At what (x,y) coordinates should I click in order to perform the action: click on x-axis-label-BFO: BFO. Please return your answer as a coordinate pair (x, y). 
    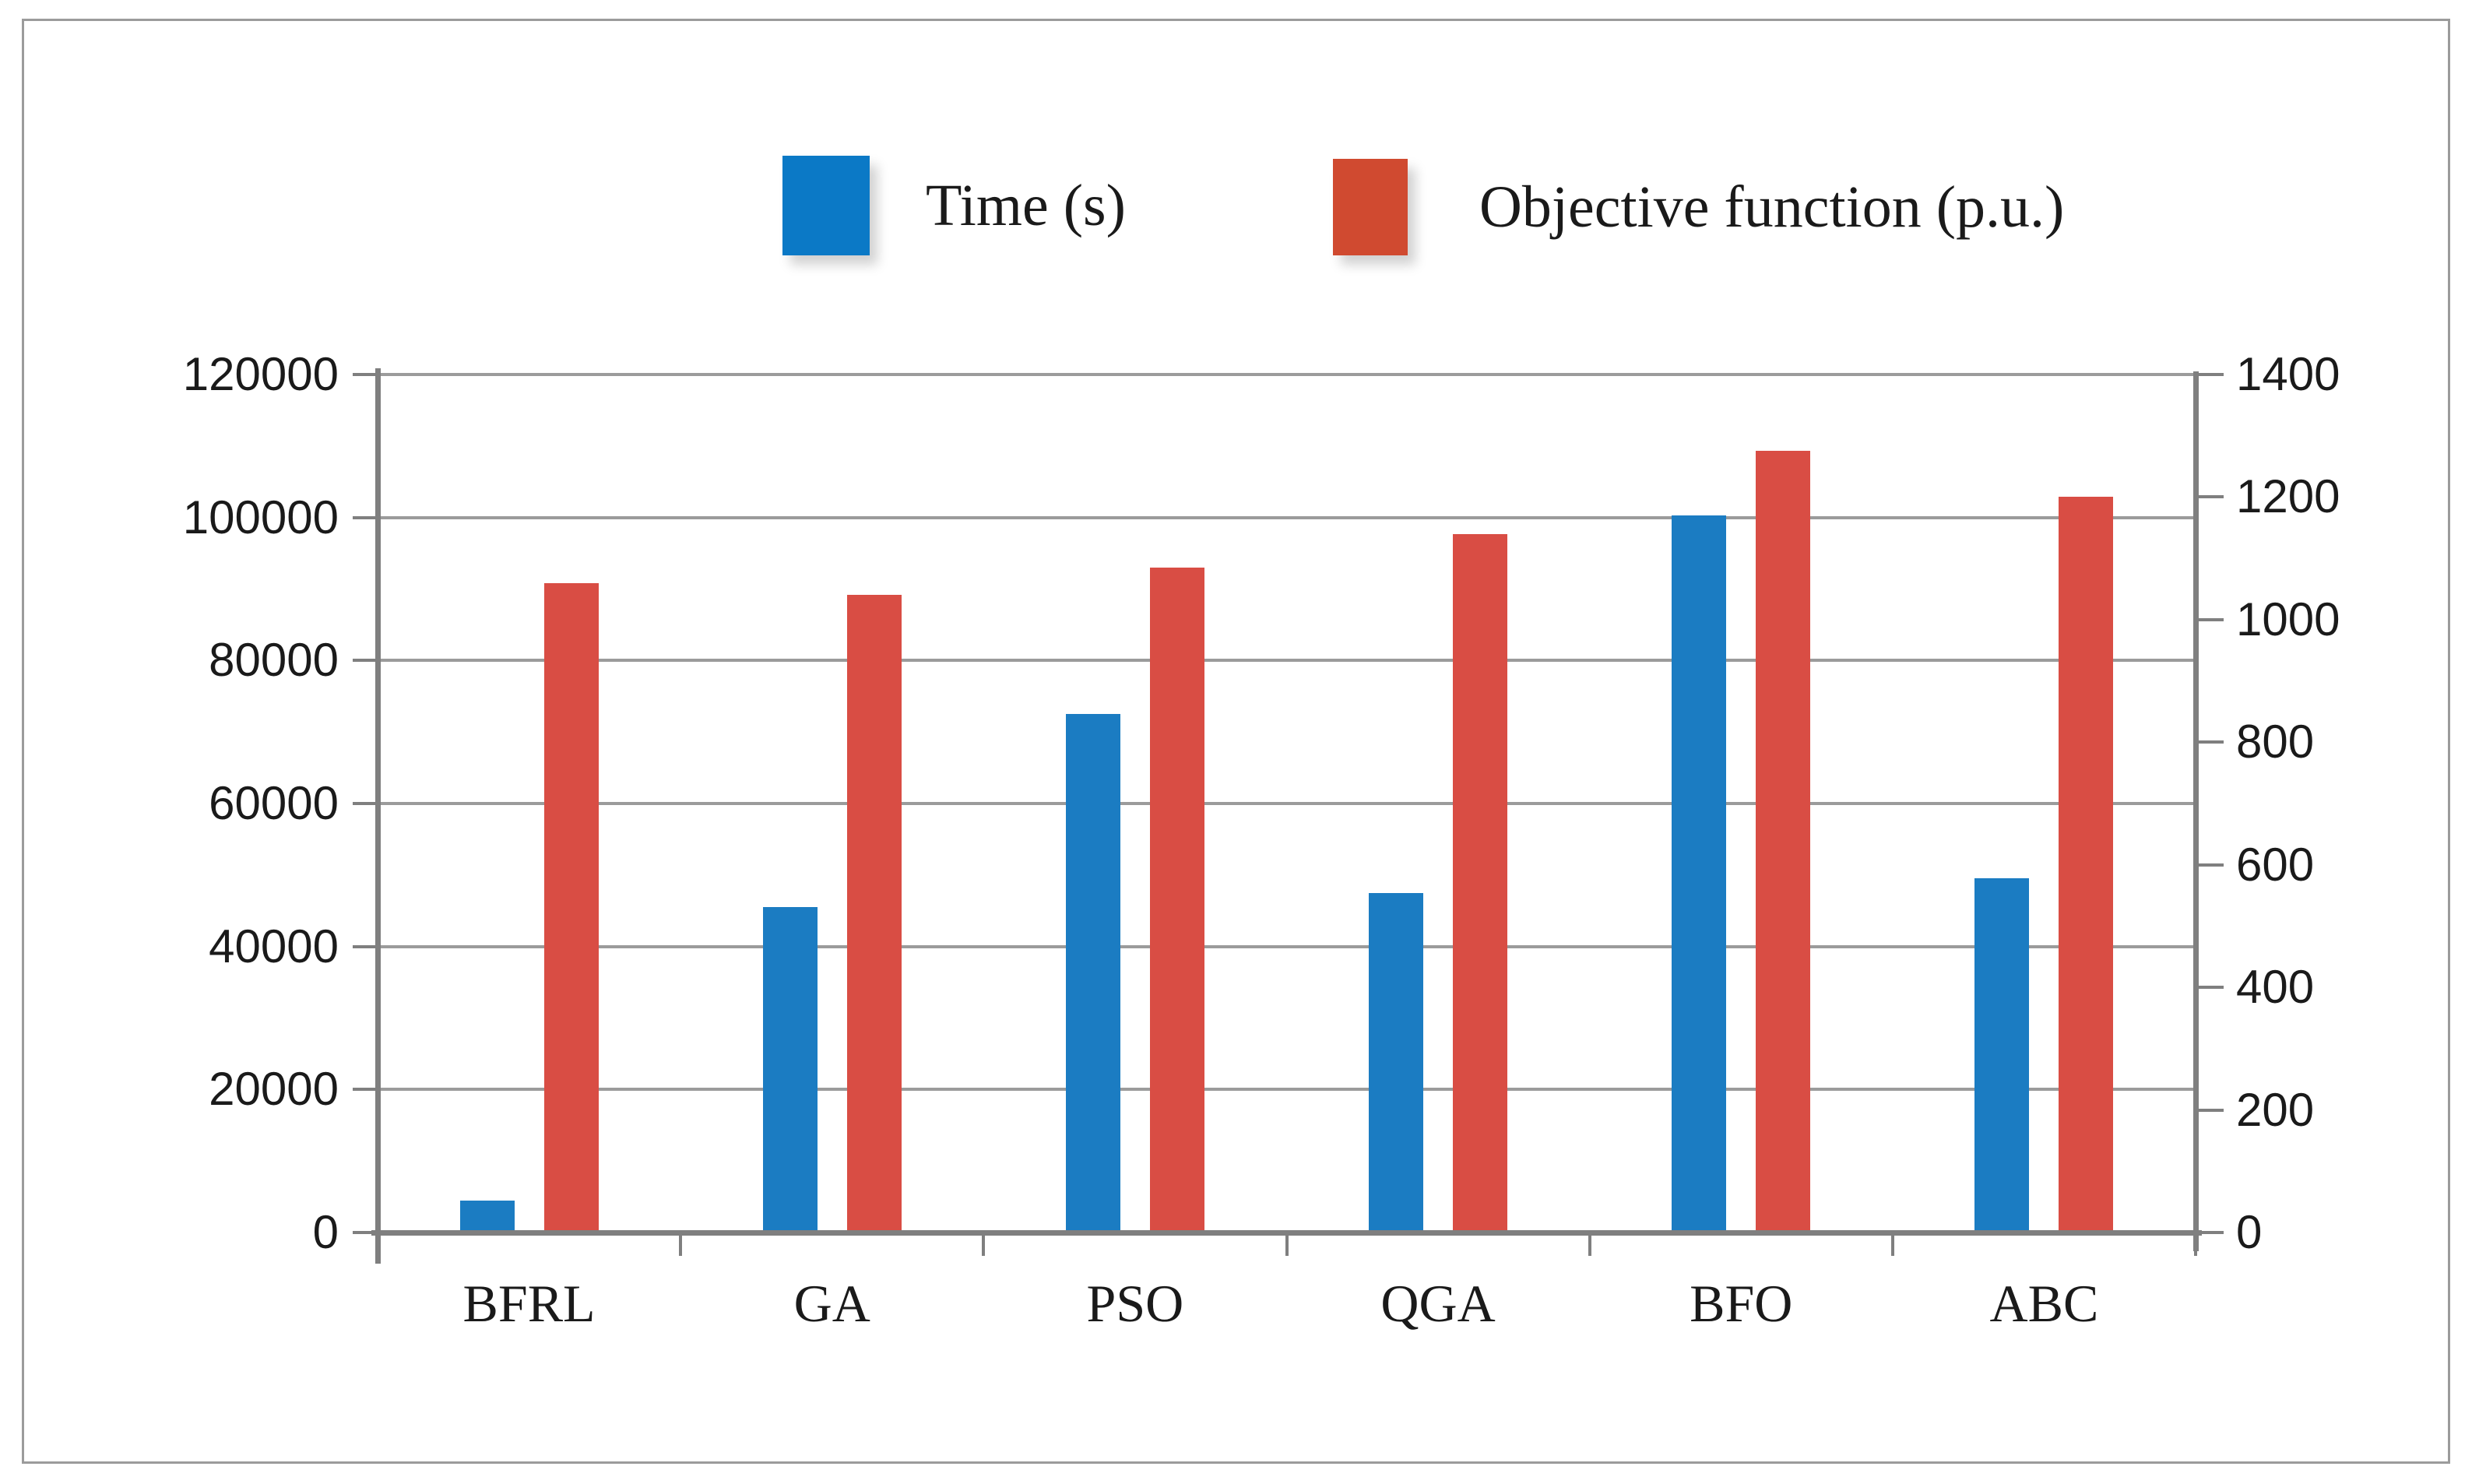
    Looking at the image, I should click on (1741, 1303).